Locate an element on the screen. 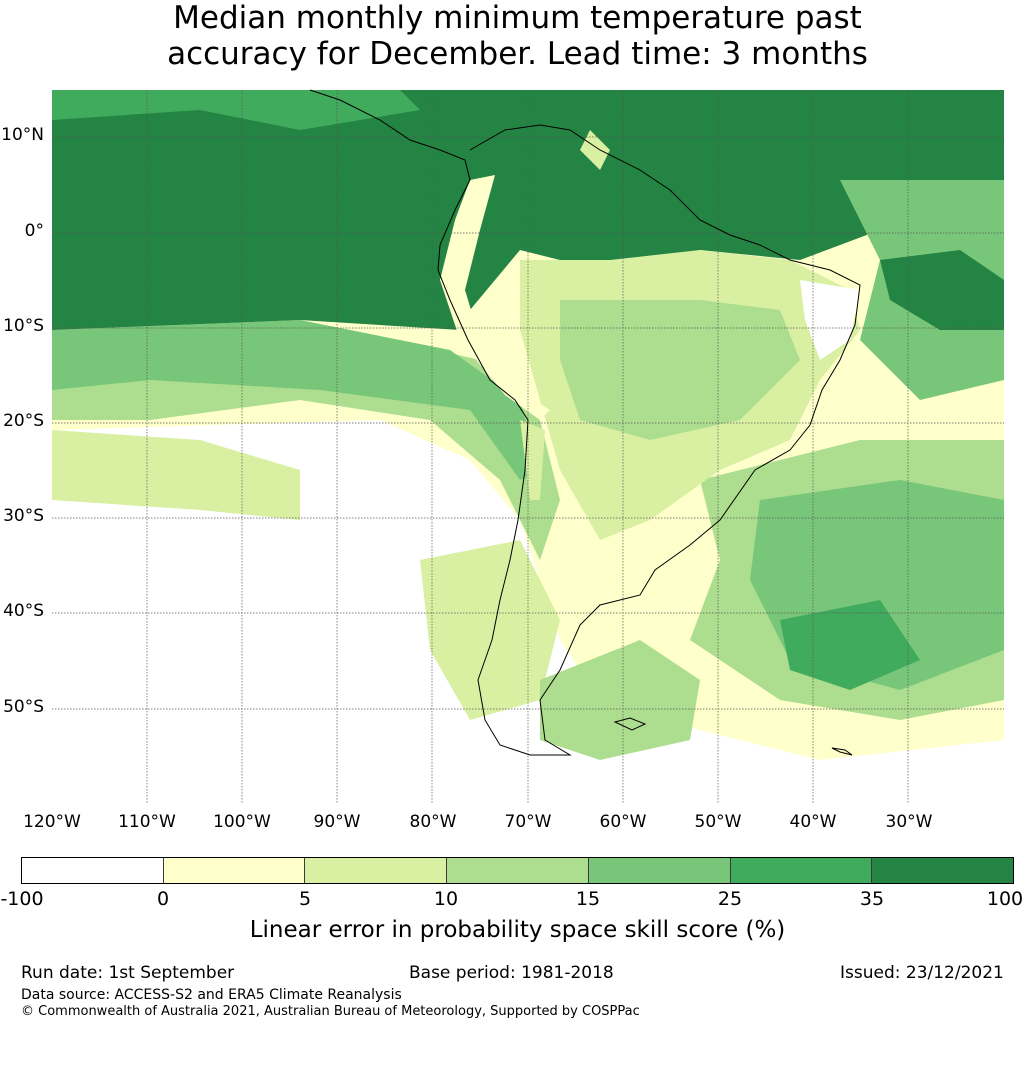  colorbar-tick: 35 is located at coordinates (872, 899).